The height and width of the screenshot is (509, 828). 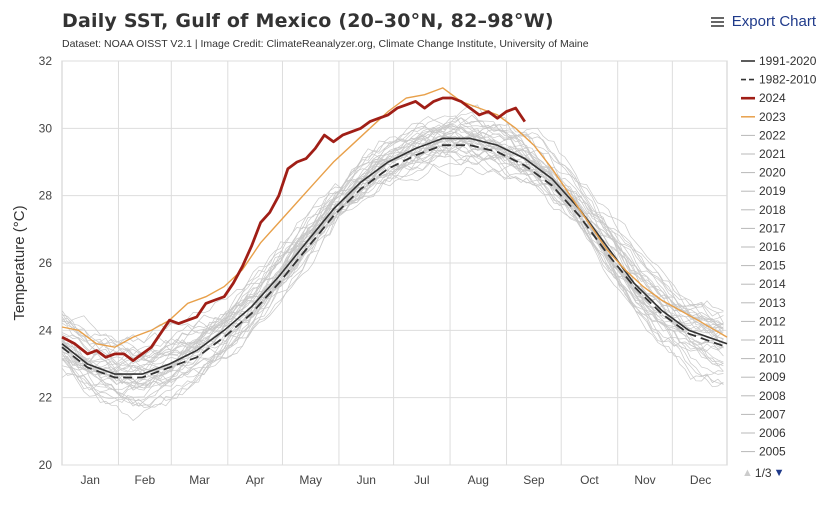 I want to click on triangle-up-icon: ▲, so click(x=747, y=473).